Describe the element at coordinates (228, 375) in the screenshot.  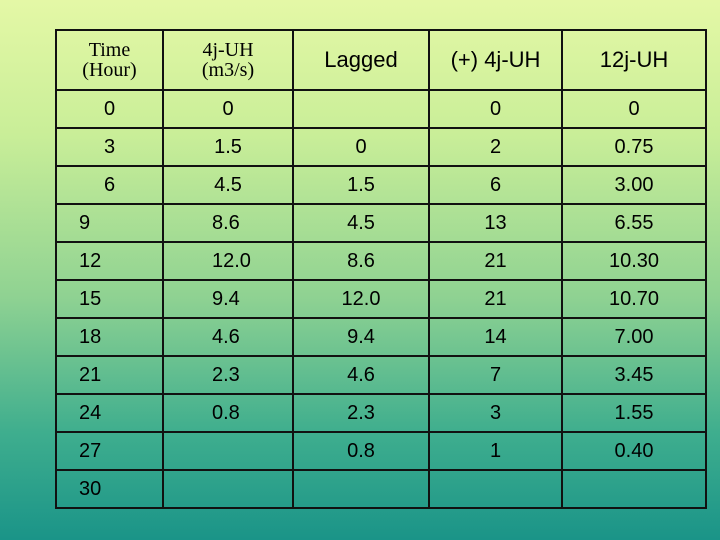
I see `uh4-cell: 2.3` at that location.